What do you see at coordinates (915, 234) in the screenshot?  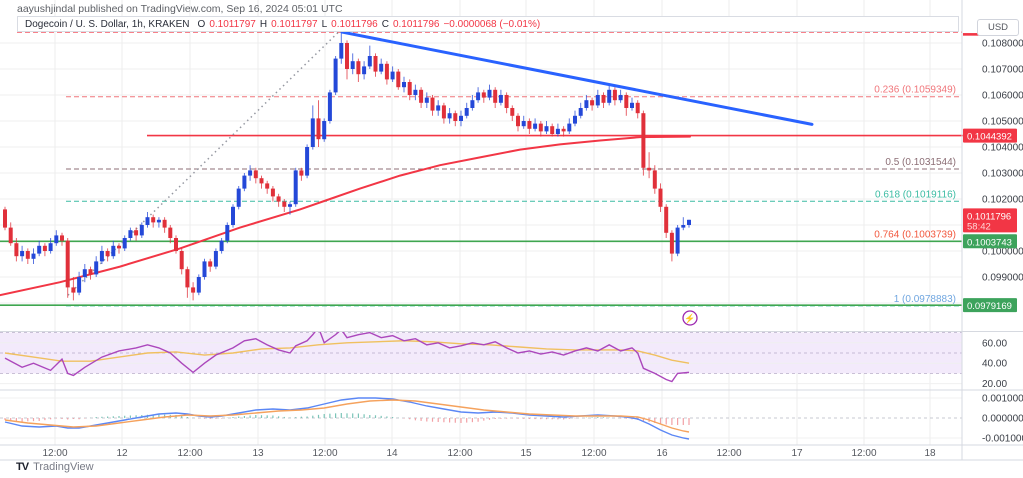 I see `fib-label: 0.764 (0.1003739)` at bounding box center [915, 234].